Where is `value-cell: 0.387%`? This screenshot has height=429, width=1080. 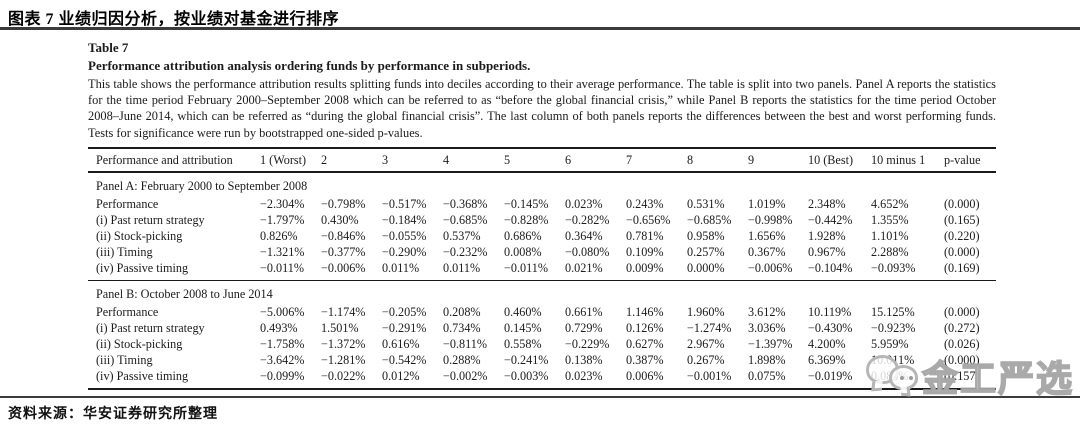 value-cell: 0.387% is located at coordinates (645, 360).